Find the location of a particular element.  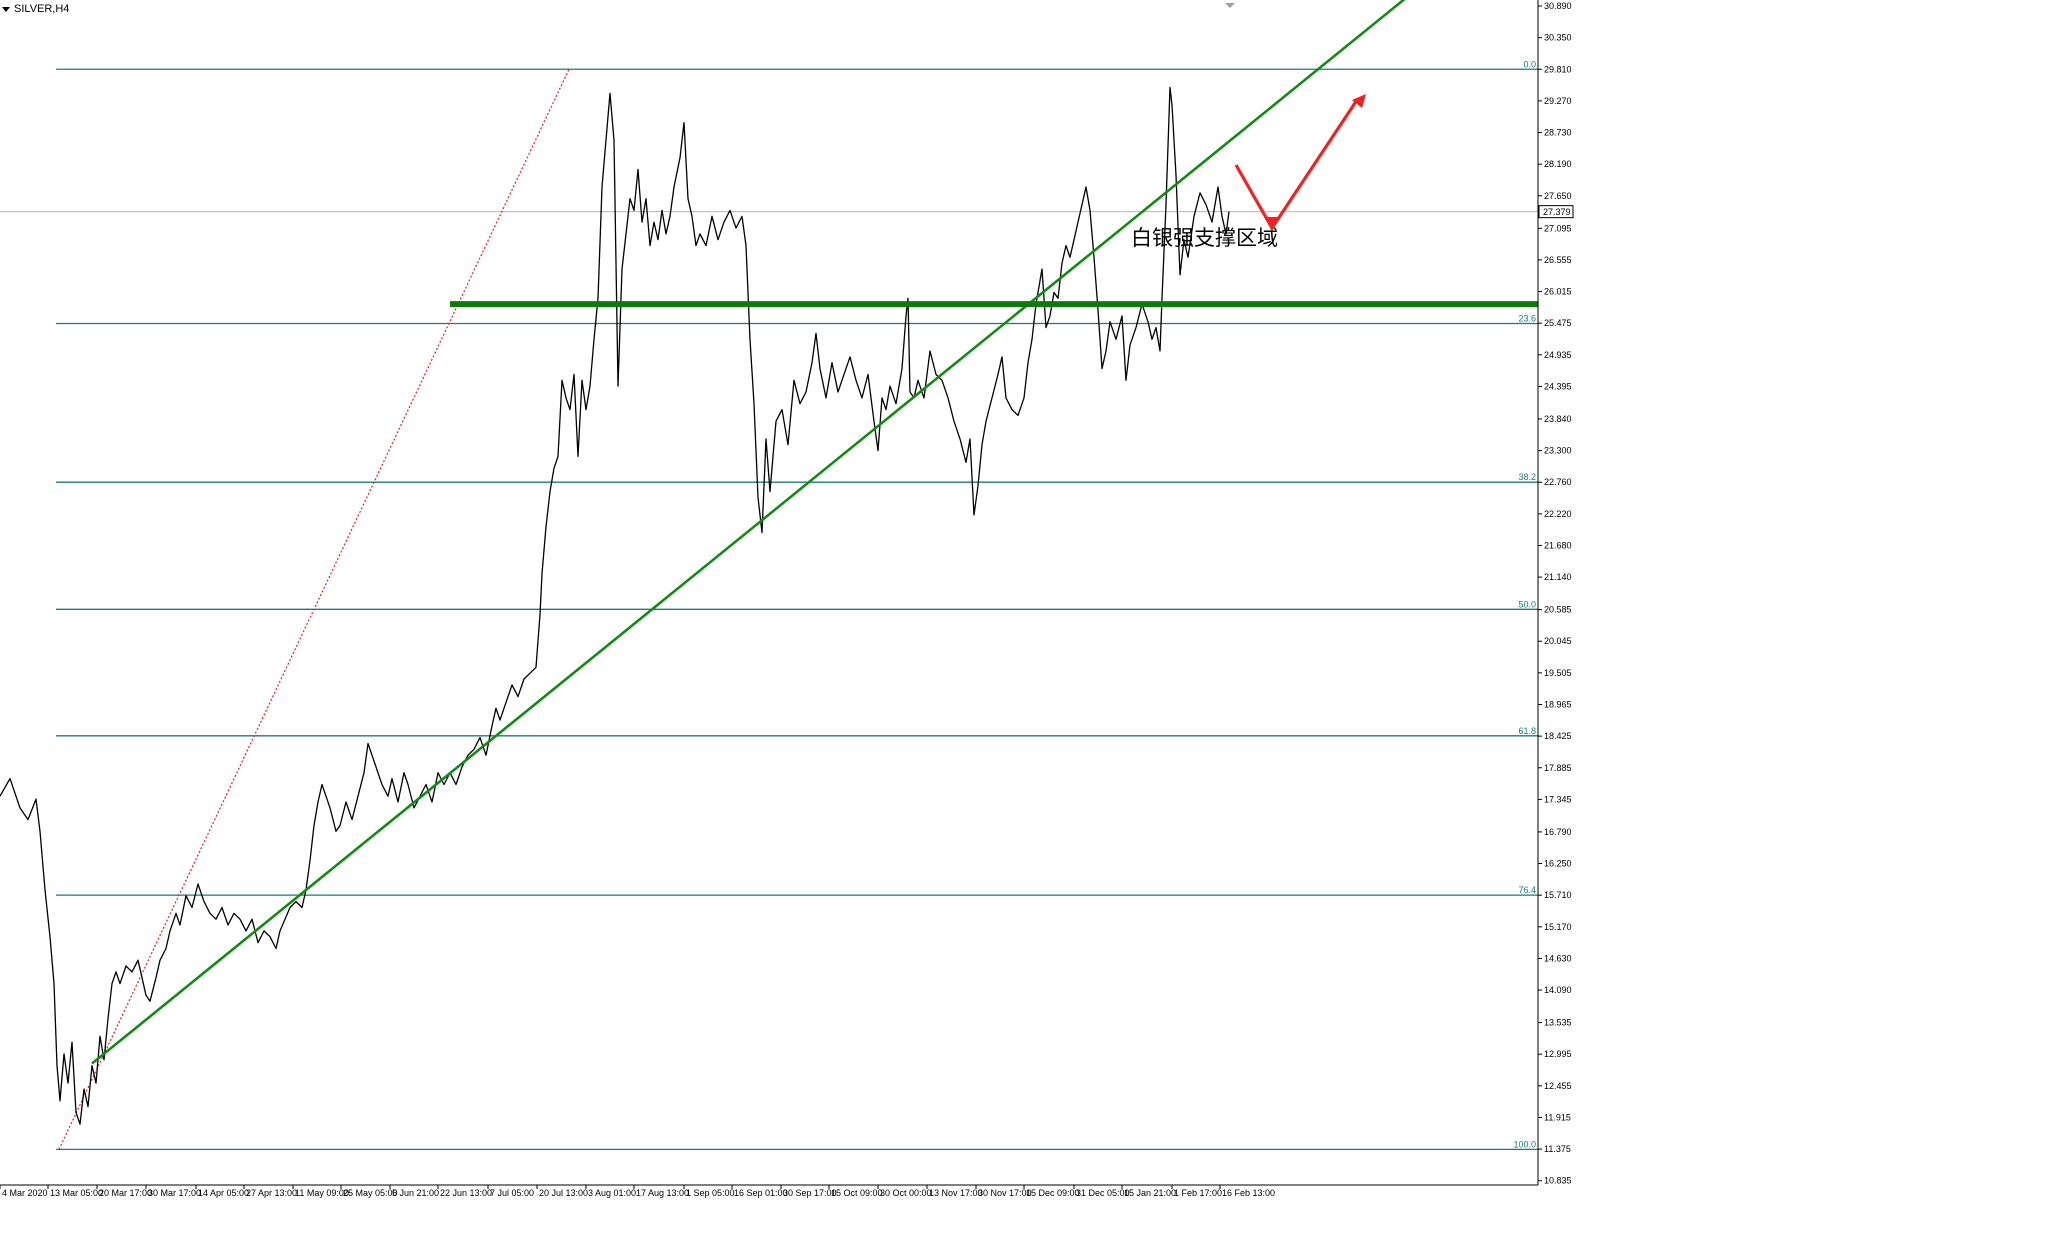

time-tick-label: 13 Mar 05:00 is located at coordinates (76, 1193).